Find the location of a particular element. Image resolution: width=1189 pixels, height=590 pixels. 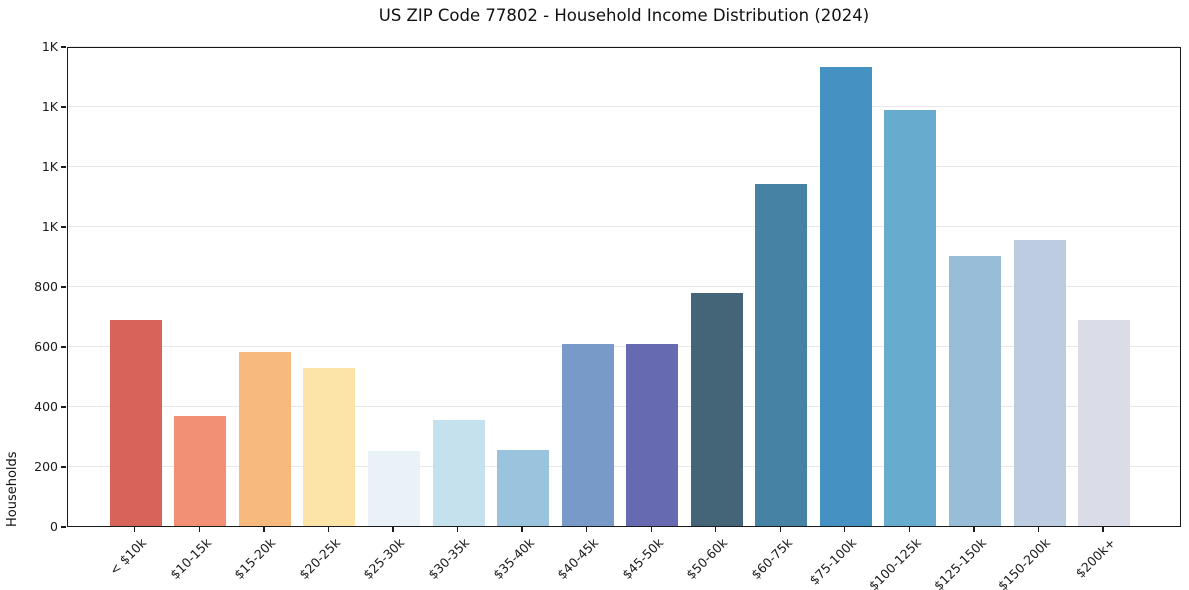

y-tick-label: 800 is located at coordinates (46, 286).